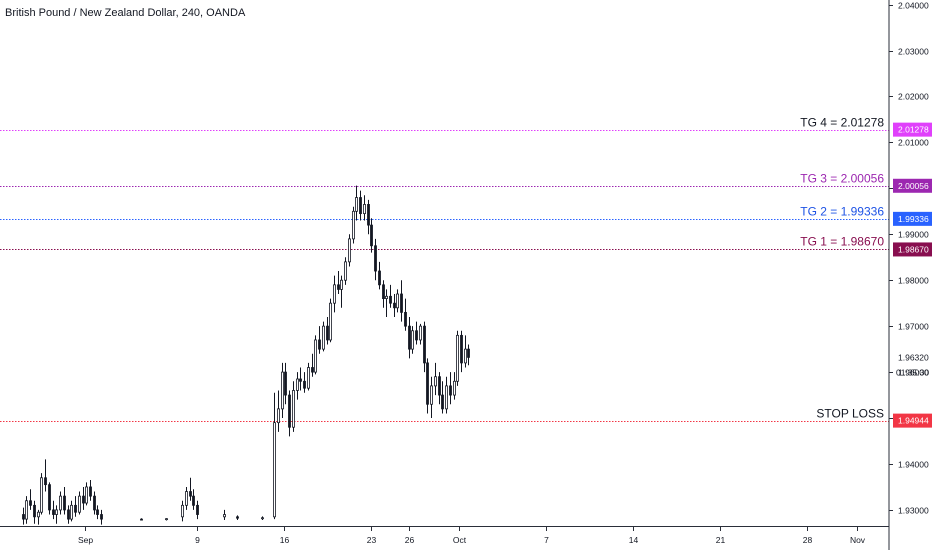 This screenshot has width=932, height=550. Describe the element at coordinates (546, 540) in the screenshot. I see `x-tick-6: 7` at that location.